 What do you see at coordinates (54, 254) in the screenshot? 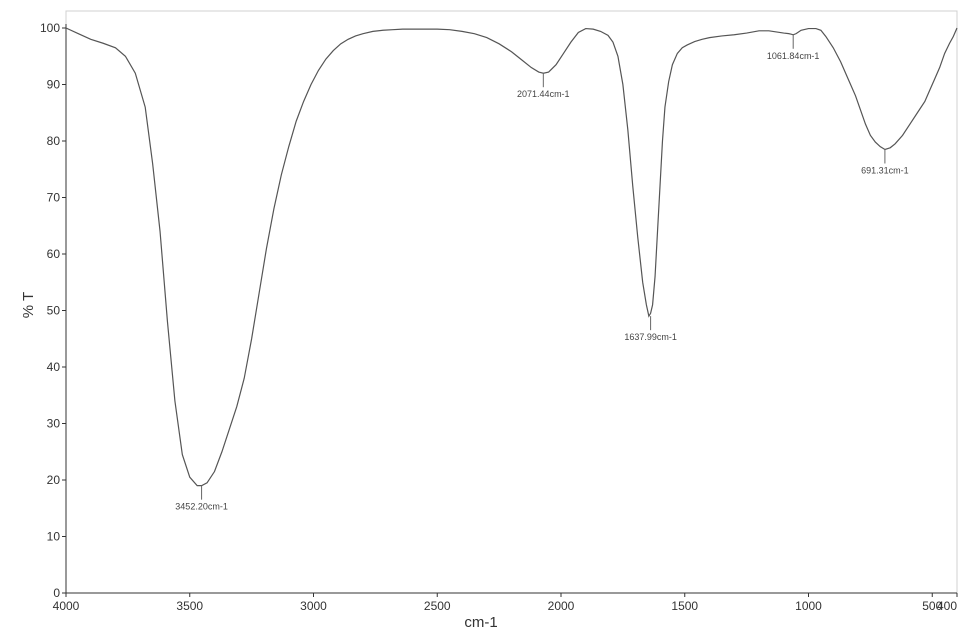
I see `y-tick-label: 60` at bounding box center [54, 254].